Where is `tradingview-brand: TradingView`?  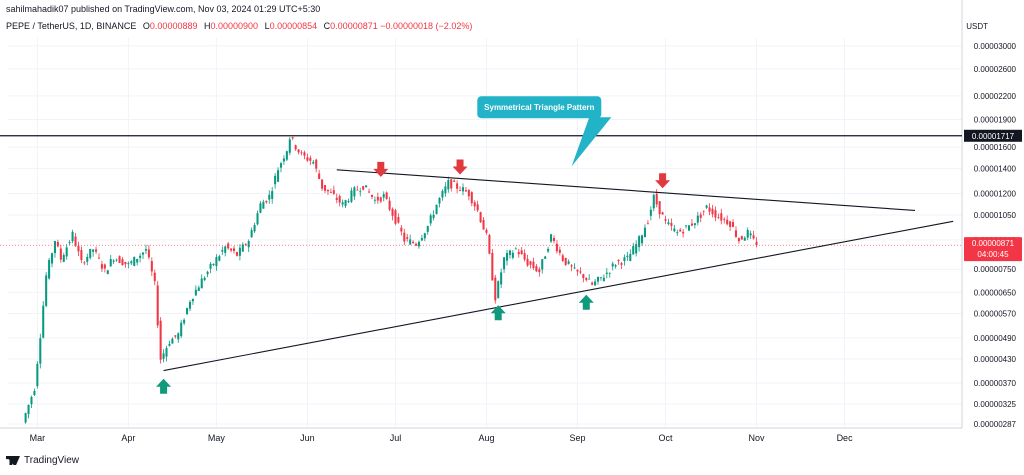 tradingview-brand: TradingView is located at coordinates (42, 460).